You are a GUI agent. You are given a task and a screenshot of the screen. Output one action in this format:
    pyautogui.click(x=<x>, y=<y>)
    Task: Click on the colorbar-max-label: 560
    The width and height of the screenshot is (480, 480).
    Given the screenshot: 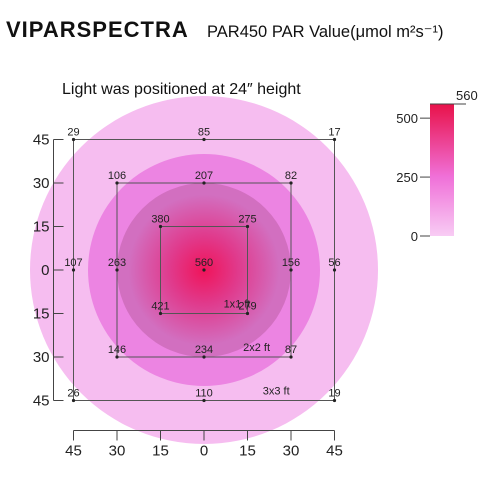 What is the action you would take?
    pyautogui.click(x=467, y=95)
    